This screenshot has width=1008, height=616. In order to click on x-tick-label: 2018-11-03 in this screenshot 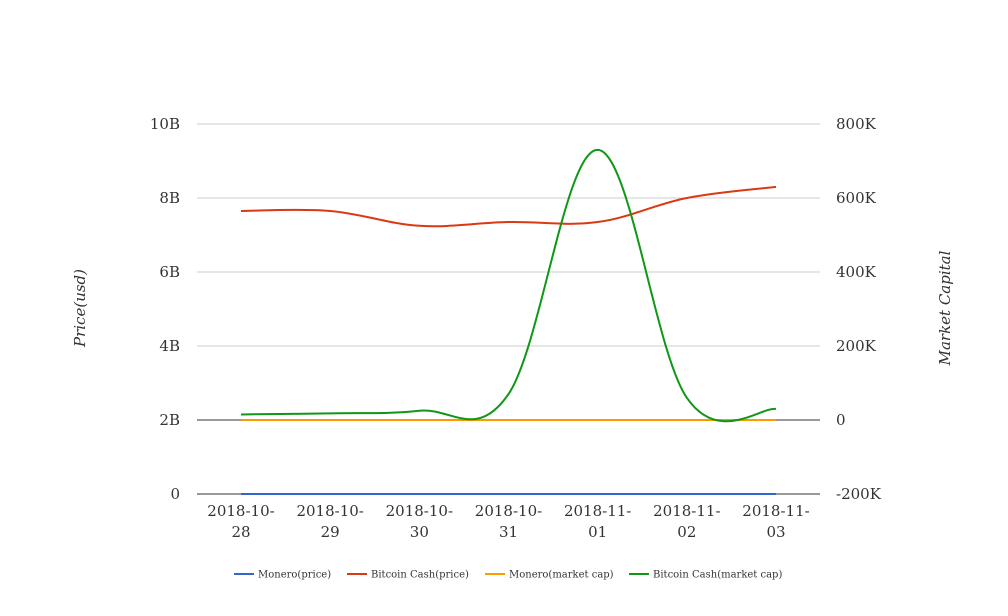, I will do `click(775, 521)`.